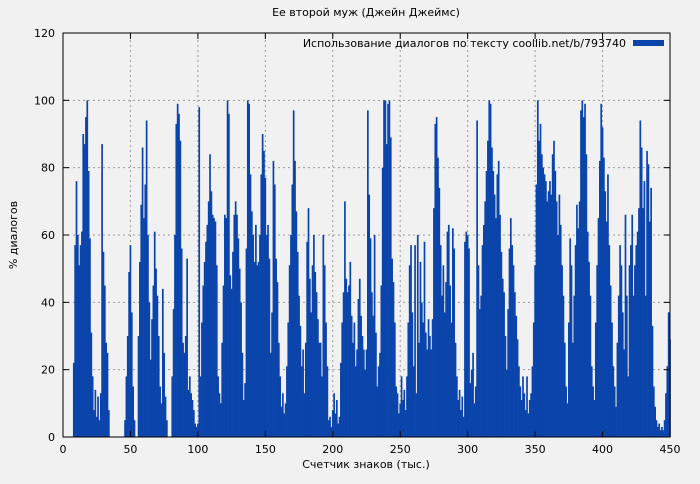  I want to click on y-tick-label: 40, so click(48, 302).